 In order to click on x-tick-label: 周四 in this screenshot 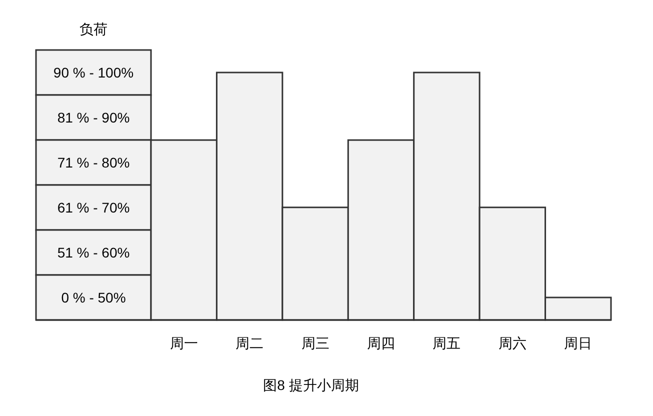, I will do `click(381, 343)`.